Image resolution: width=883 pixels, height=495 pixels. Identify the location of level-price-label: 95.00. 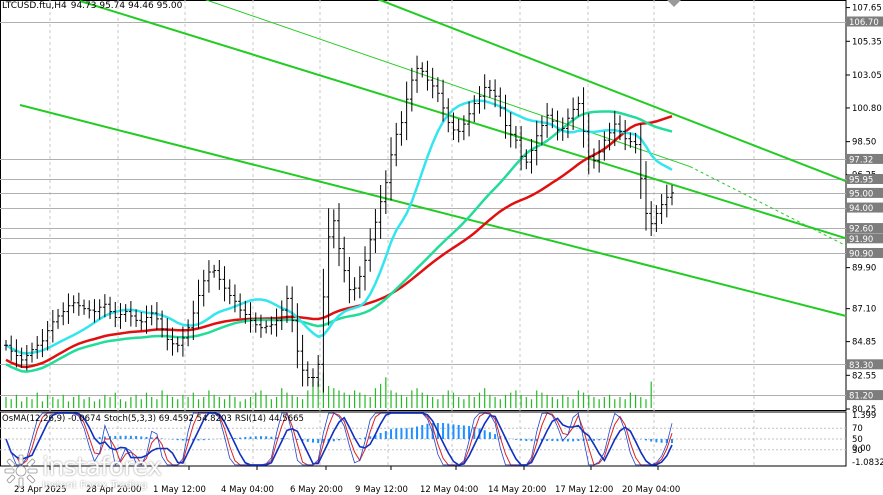
(861, 194).